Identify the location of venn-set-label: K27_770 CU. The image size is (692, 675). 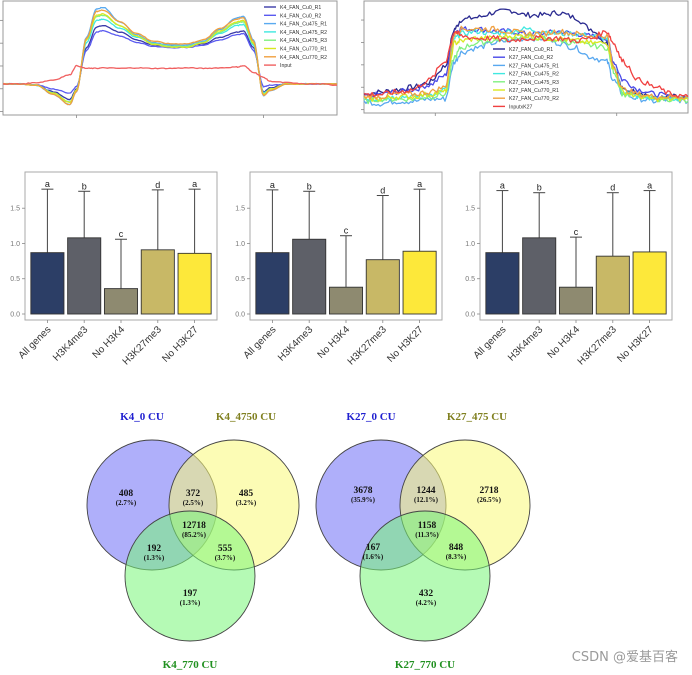
(425, 665).